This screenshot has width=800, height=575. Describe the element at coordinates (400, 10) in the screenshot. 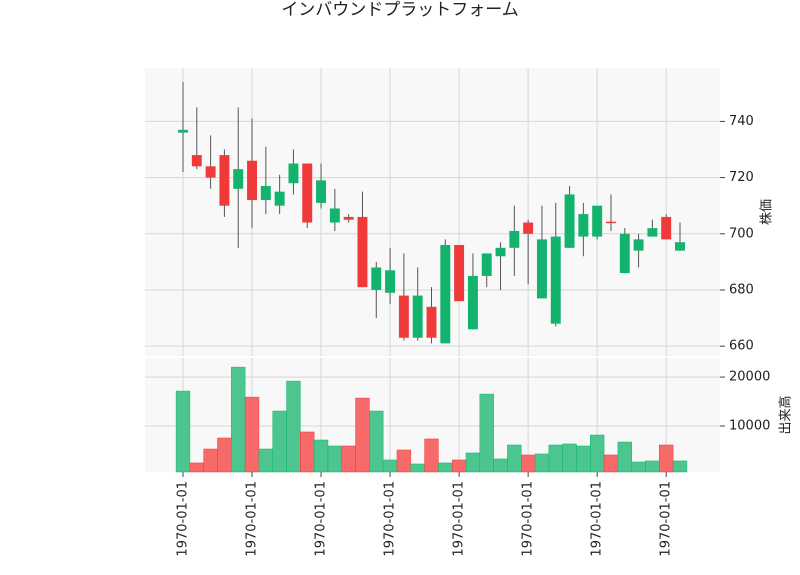

I see `chart-title: インバウンドプラットフォーム` at that location.